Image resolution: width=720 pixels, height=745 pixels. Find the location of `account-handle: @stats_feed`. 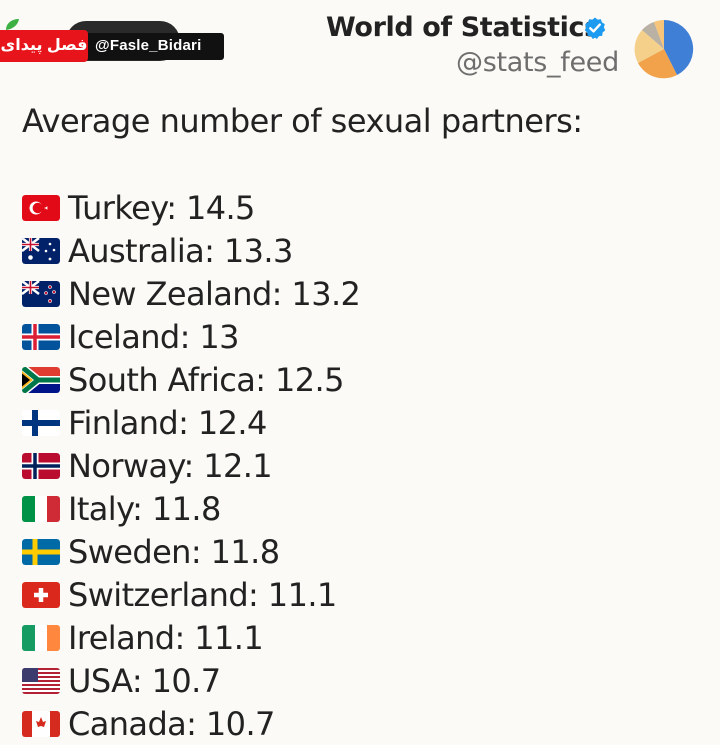

account-handle: @stats_feed is located at coordinates (537, 62).